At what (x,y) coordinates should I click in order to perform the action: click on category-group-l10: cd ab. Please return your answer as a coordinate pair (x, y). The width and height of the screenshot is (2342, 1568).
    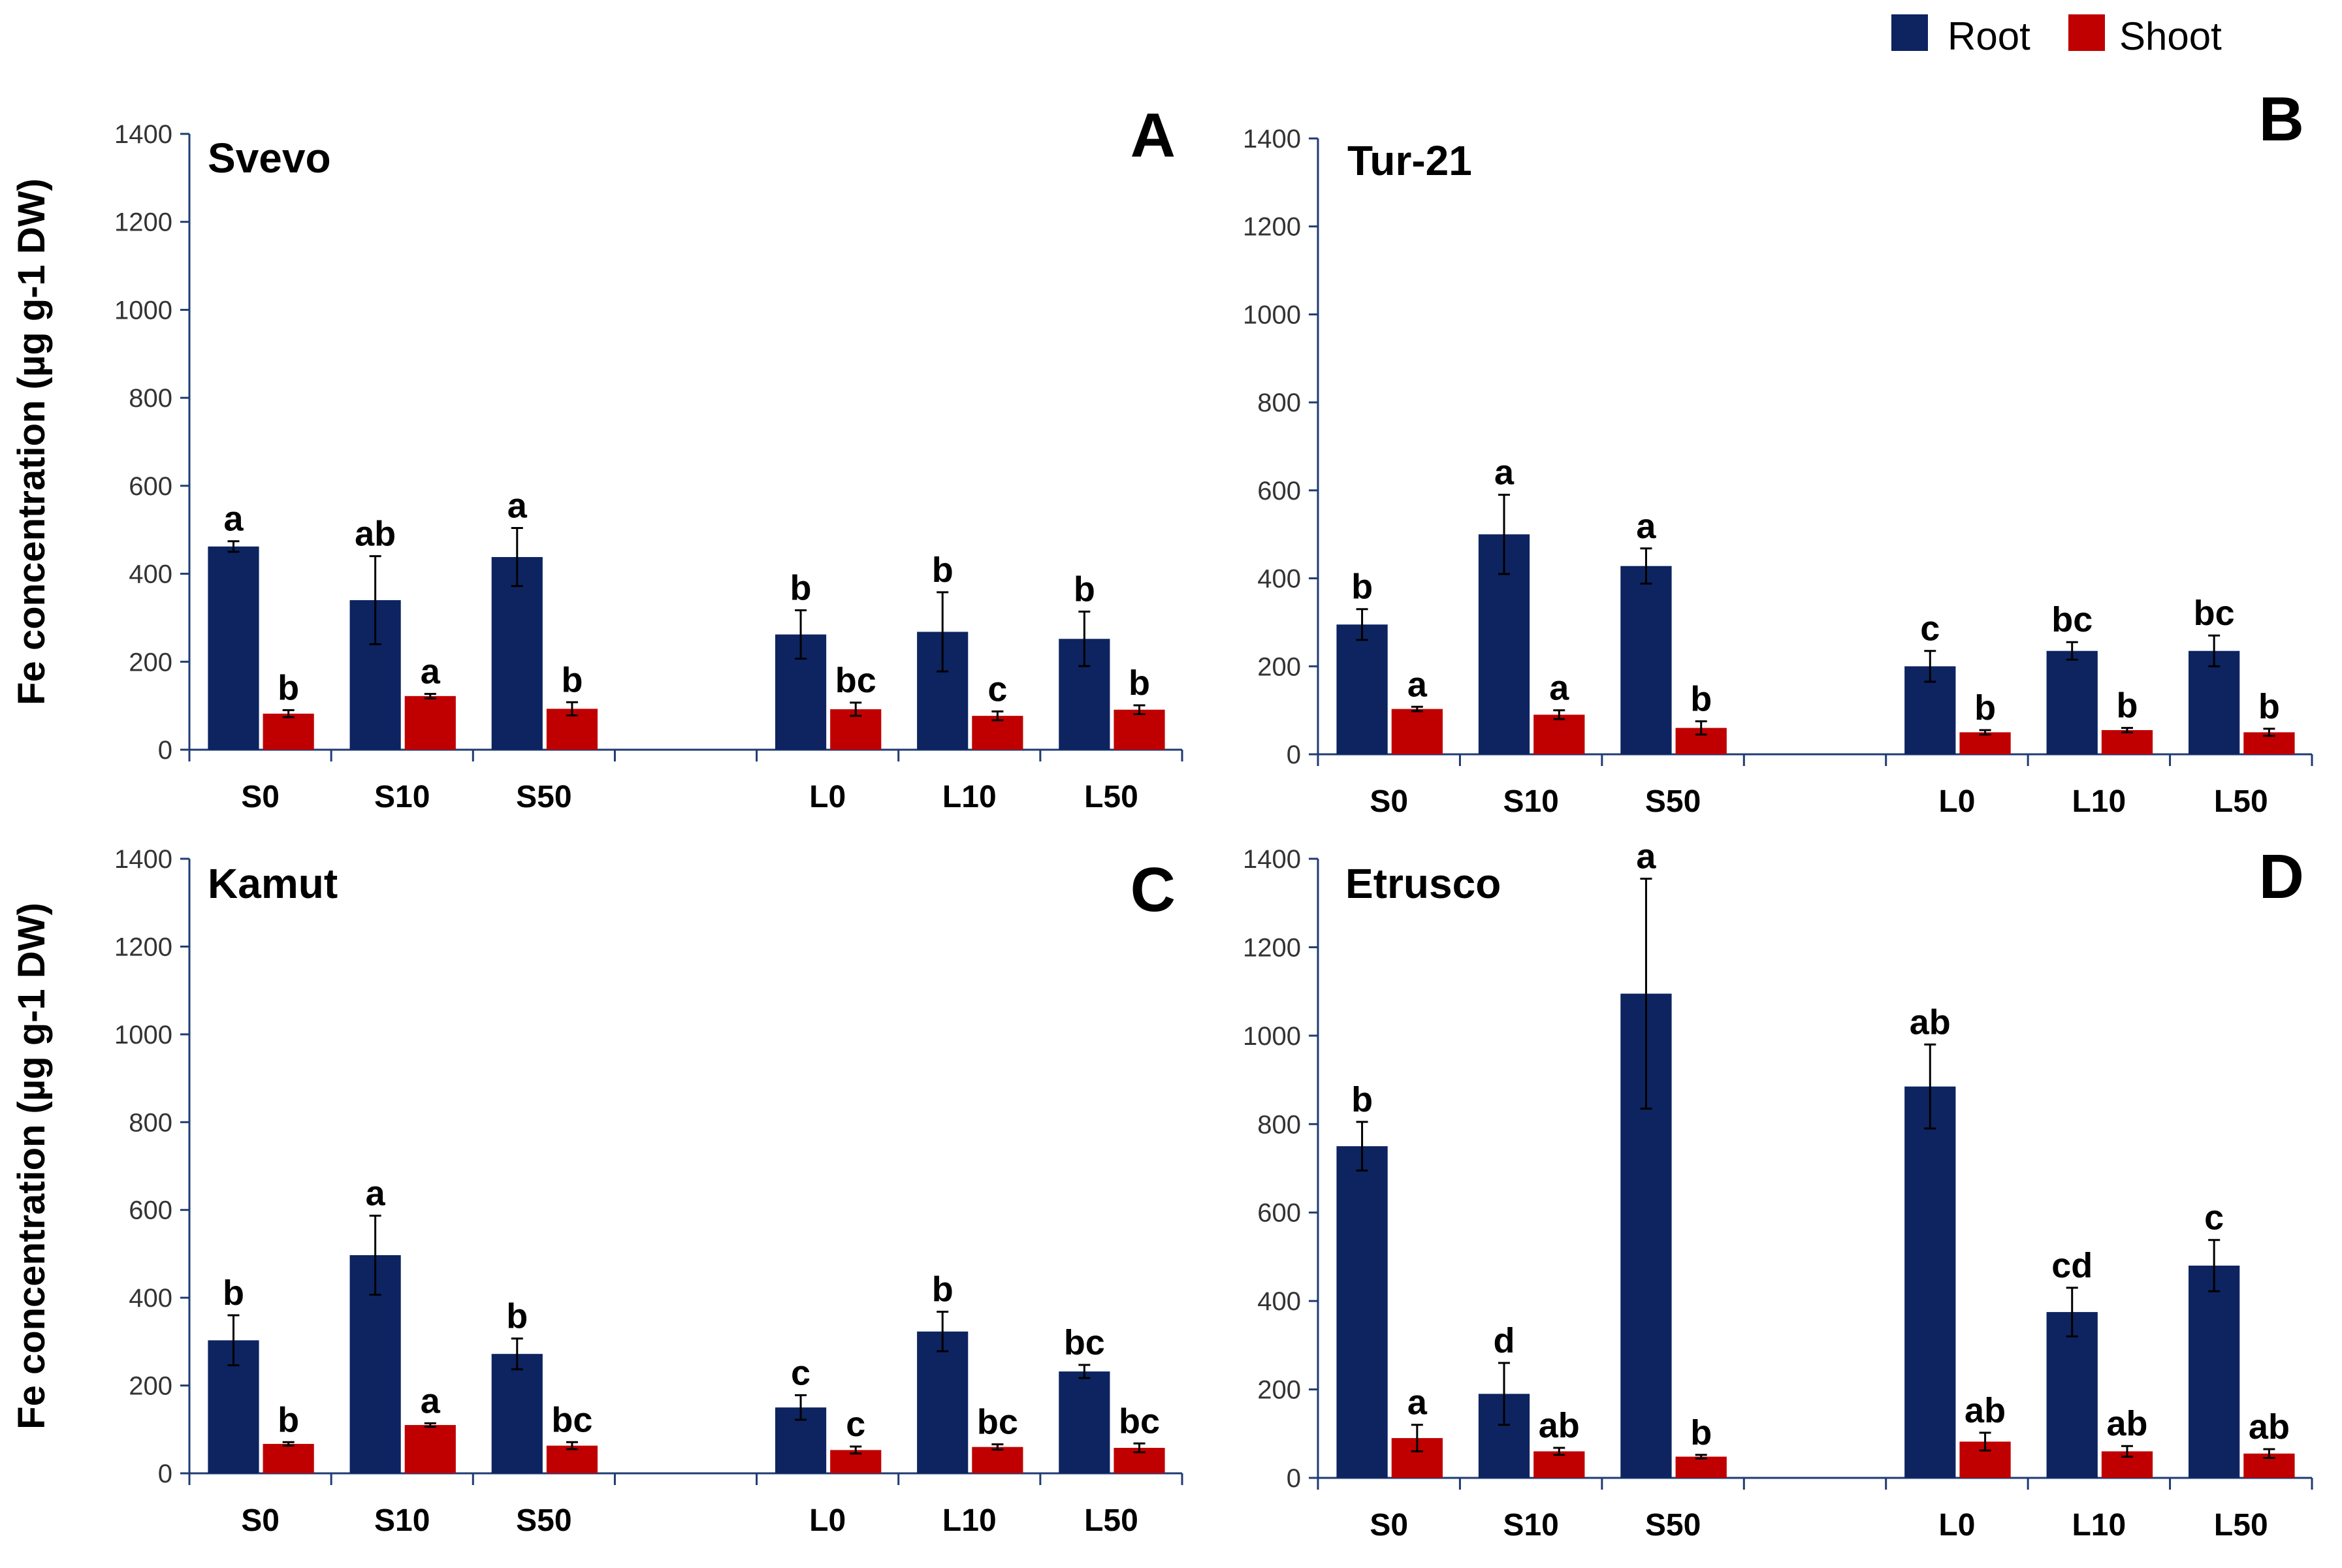
    Looking at the image, I should click on (2099, 1362).